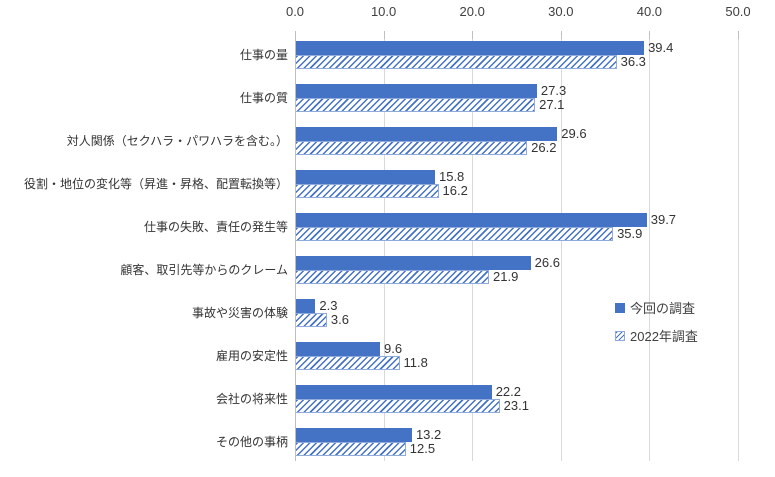  Describe the element at coordinates (738, 11) in the screenshot. I see `x-axis-tick-label: 50.0` at that location.